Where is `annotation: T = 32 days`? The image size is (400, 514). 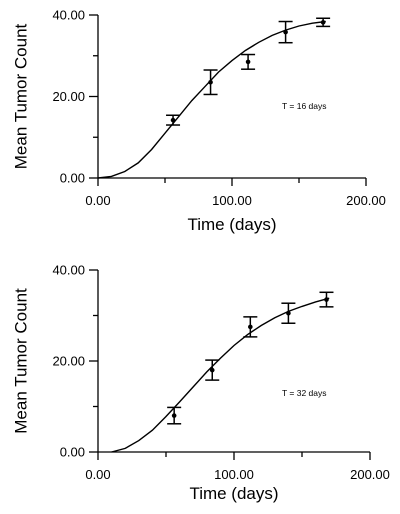
annotation: T = 32 days is located at coordinates (304, 393).